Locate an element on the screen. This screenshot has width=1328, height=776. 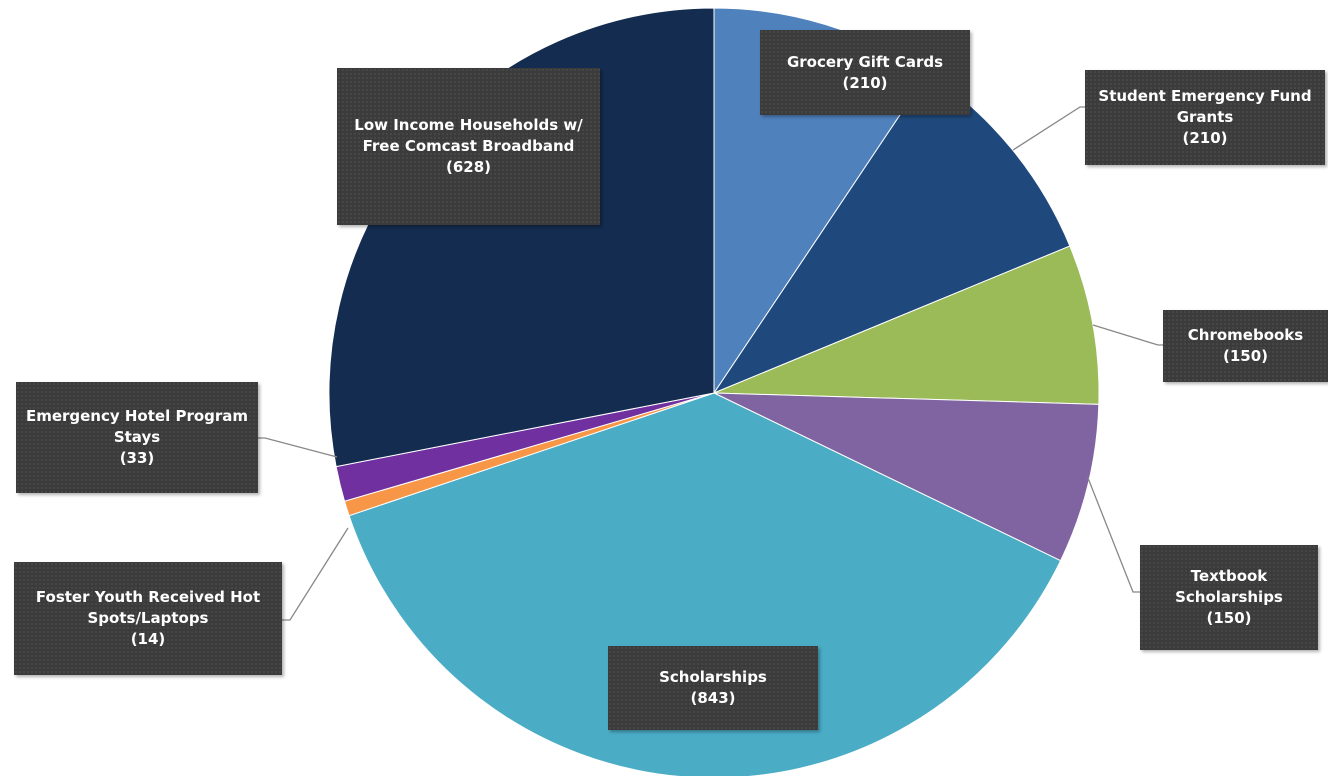
category-label: Grocery Gift Cards is located at coordinates (865, 61).